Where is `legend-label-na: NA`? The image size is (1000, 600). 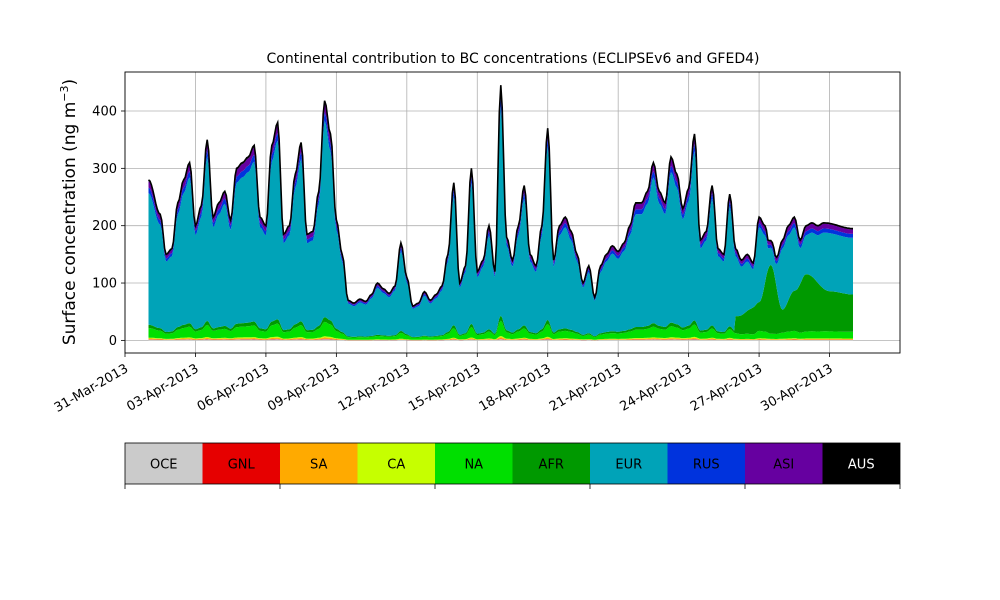
legend-label-na: NA is located at coordinates (473, 465).